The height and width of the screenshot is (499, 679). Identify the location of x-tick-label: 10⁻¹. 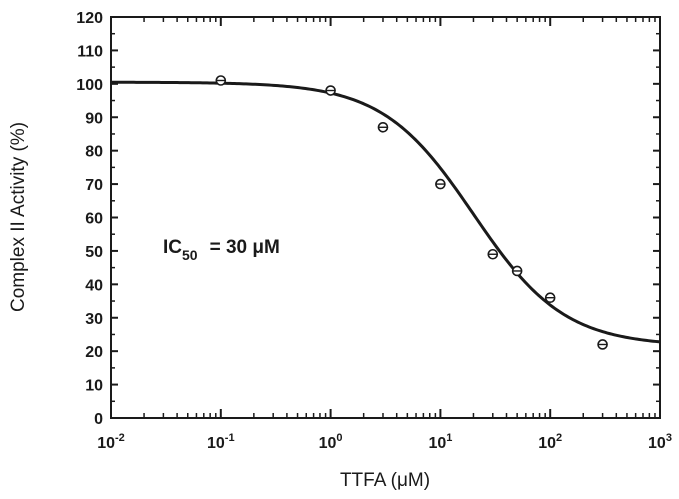
(221, 442).